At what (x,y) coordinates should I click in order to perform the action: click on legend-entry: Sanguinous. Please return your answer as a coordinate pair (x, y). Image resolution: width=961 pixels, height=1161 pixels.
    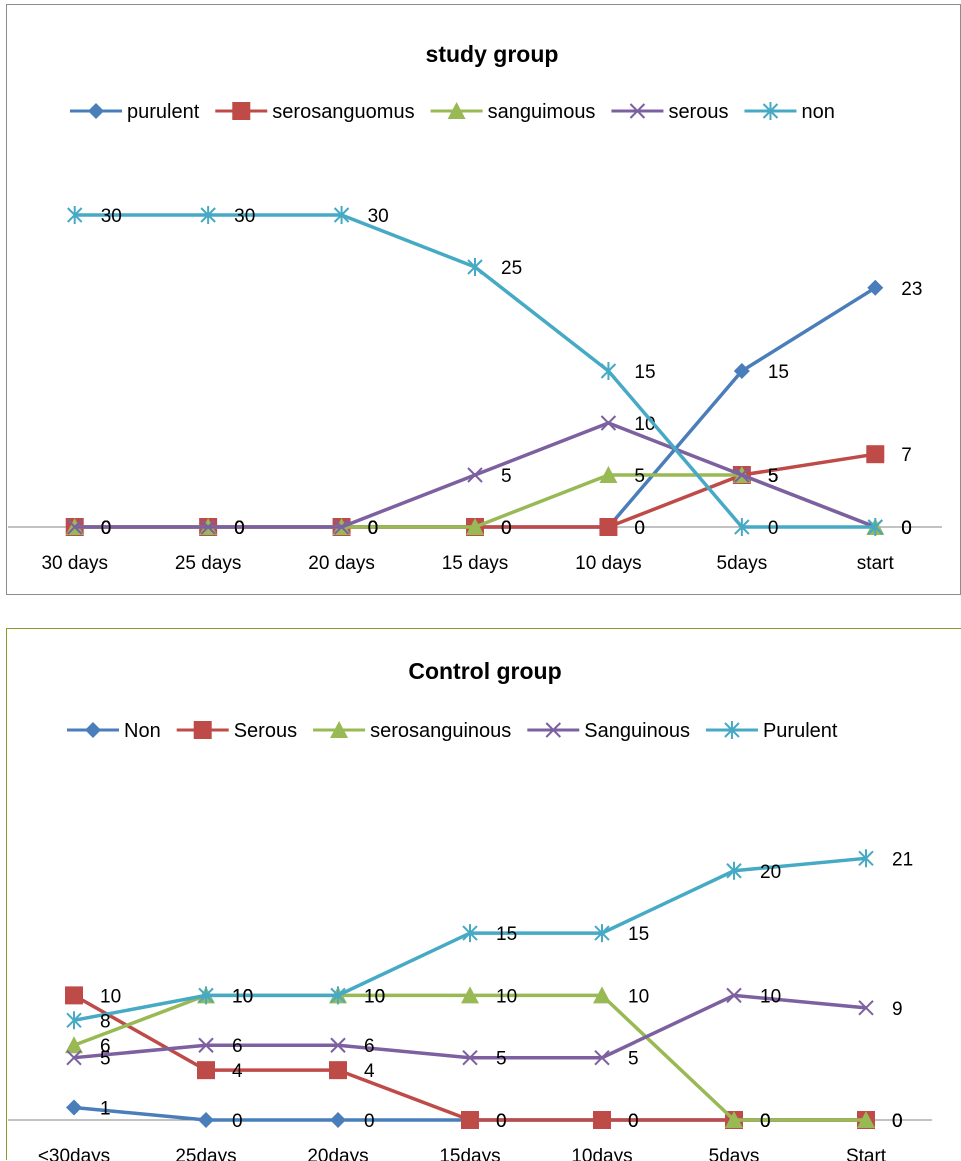
    Looking at the image, I should click on (608, 731).